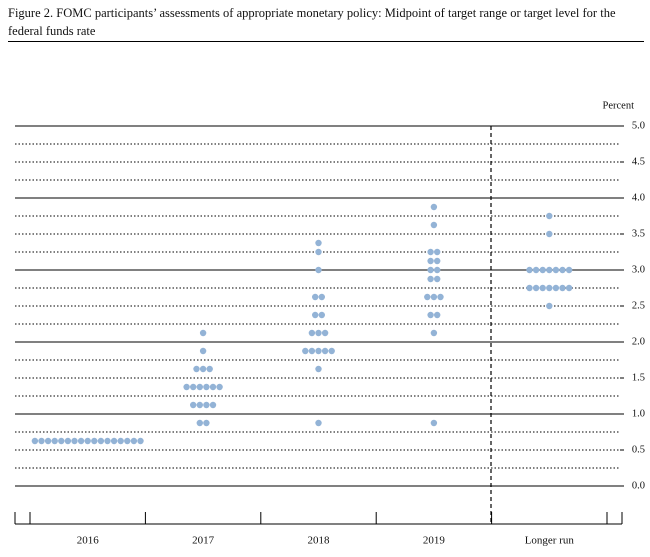 This screenshot has width=650, height=557. What do you see at coordinates (638, 485) in the screenshot?
I see `y-tick-label: 0.0` at bounding box center [638, 485].